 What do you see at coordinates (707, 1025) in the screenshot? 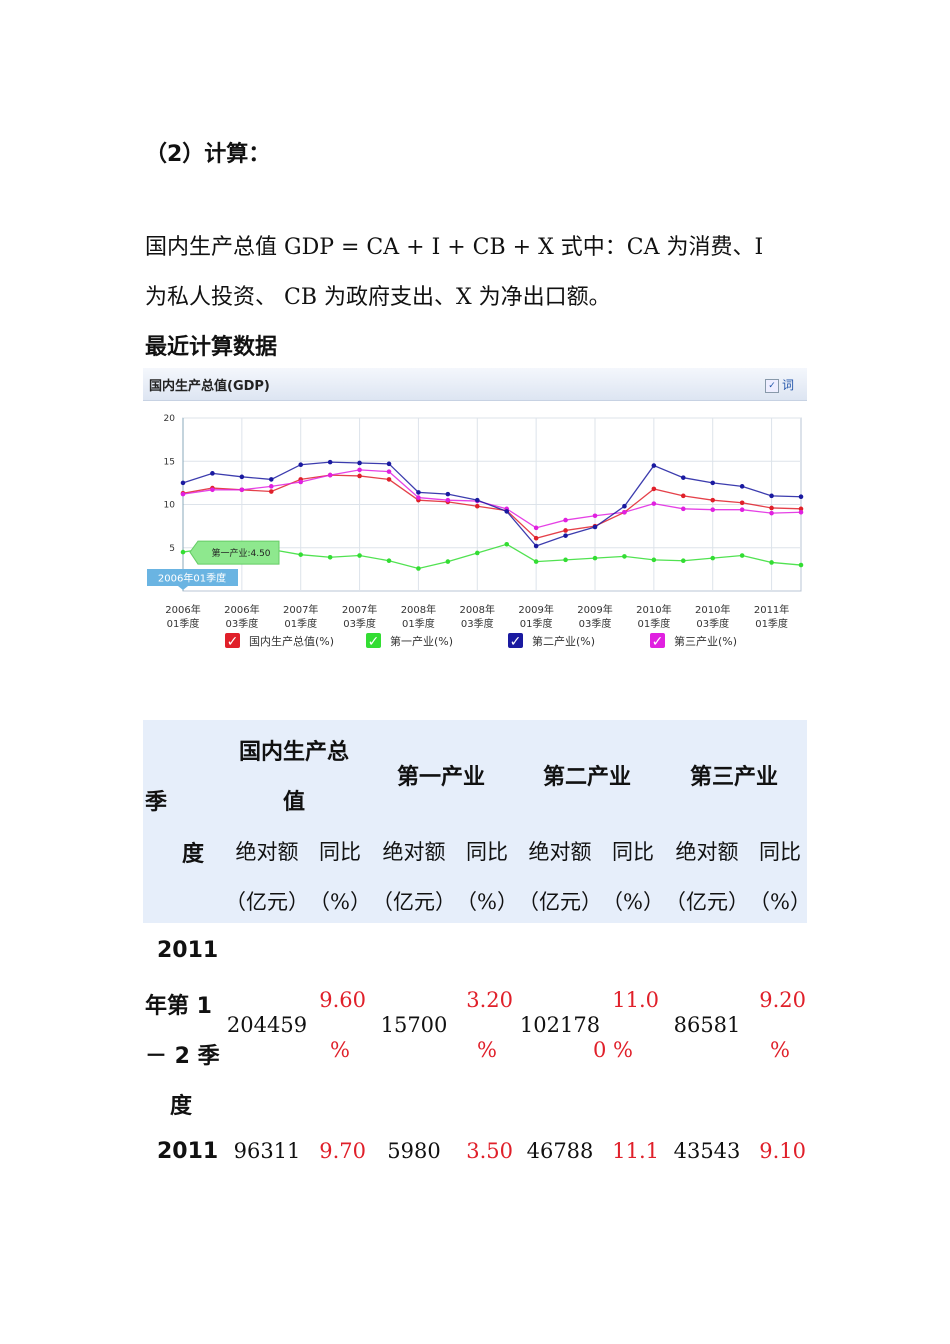
I see `cell-absolute: 86581` at bounding box center [707, 1025].